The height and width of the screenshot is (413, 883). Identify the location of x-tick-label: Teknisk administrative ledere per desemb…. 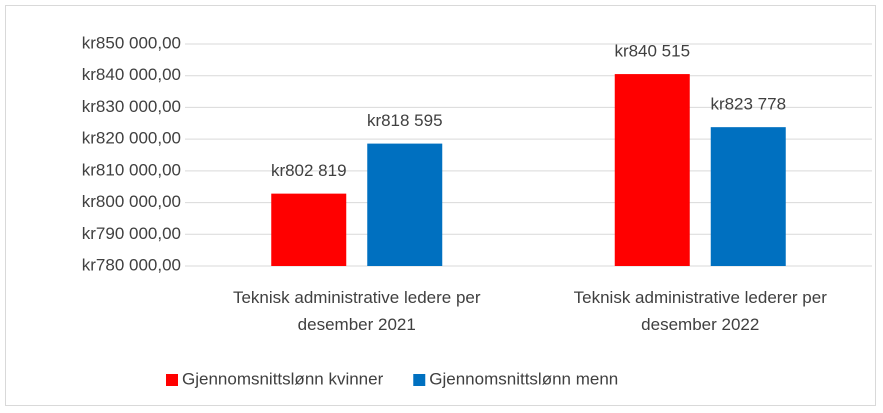
(356, 311).